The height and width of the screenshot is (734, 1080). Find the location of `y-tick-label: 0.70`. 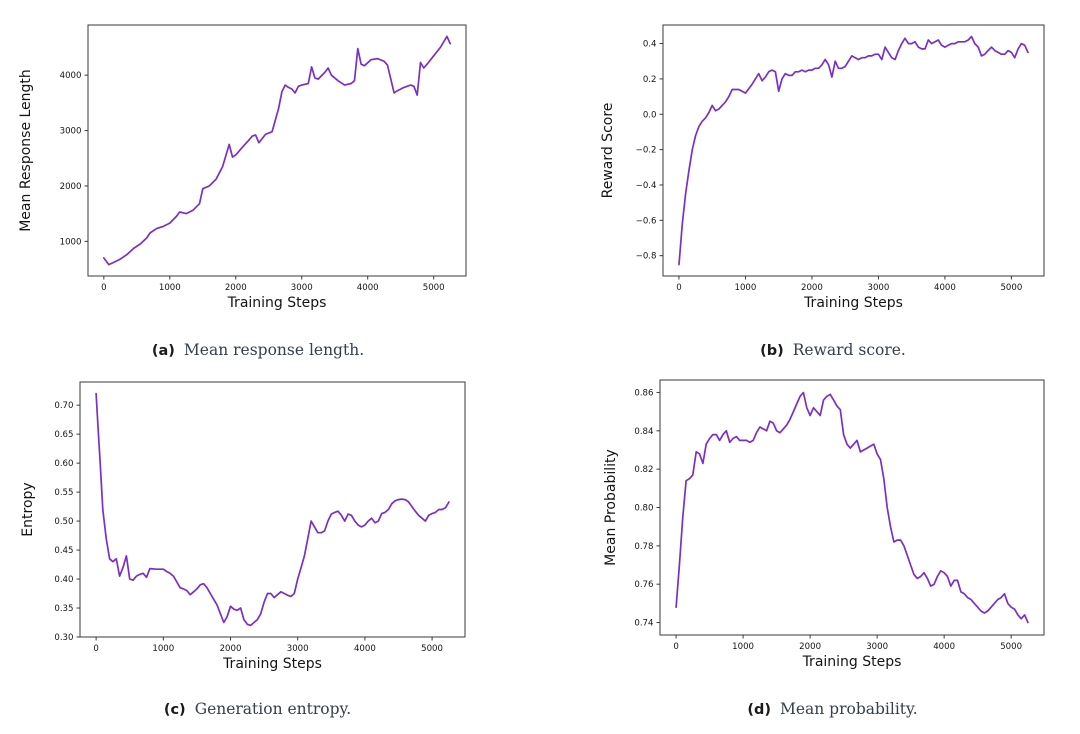

y-tick-label: 0.70 is located at coordinates (63, 406).